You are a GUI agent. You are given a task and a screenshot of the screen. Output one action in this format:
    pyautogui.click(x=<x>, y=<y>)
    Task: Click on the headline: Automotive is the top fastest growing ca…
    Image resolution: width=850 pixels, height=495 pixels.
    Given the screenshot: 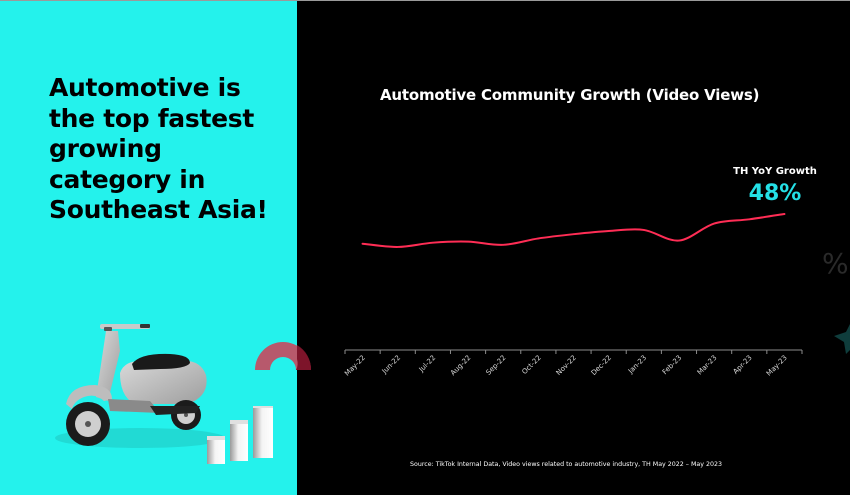 What is the action you would take?
    pyautogui.click(x=158, y=148)
    